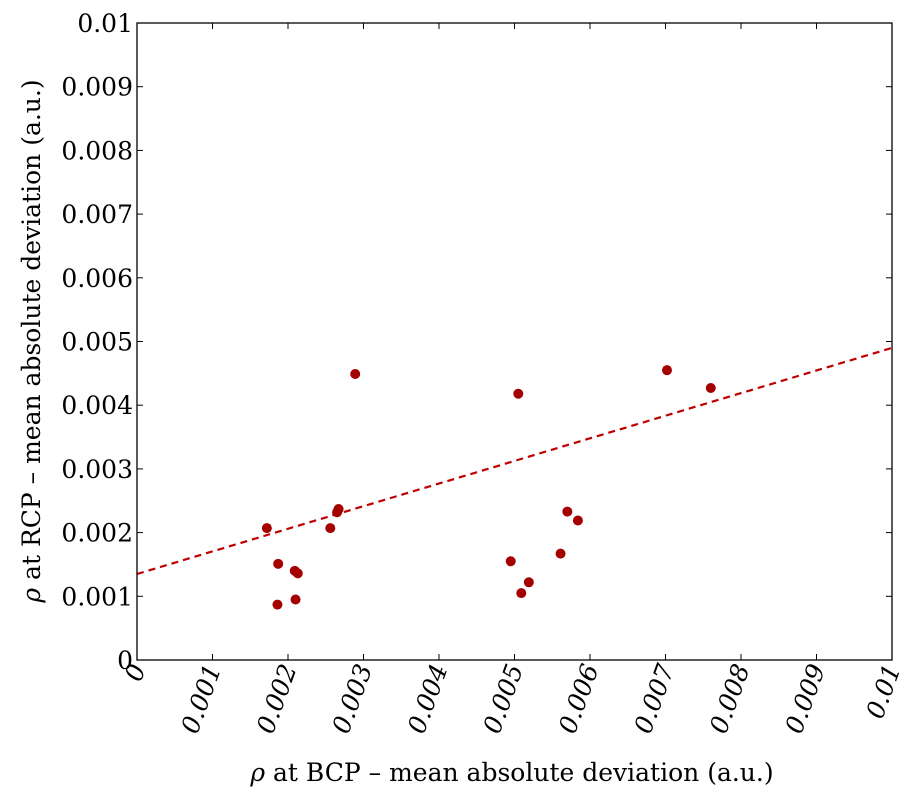  Describe the element at coordinates (97, 150) in the screenshot. I see `y-tick-label: 0.008` at that location.